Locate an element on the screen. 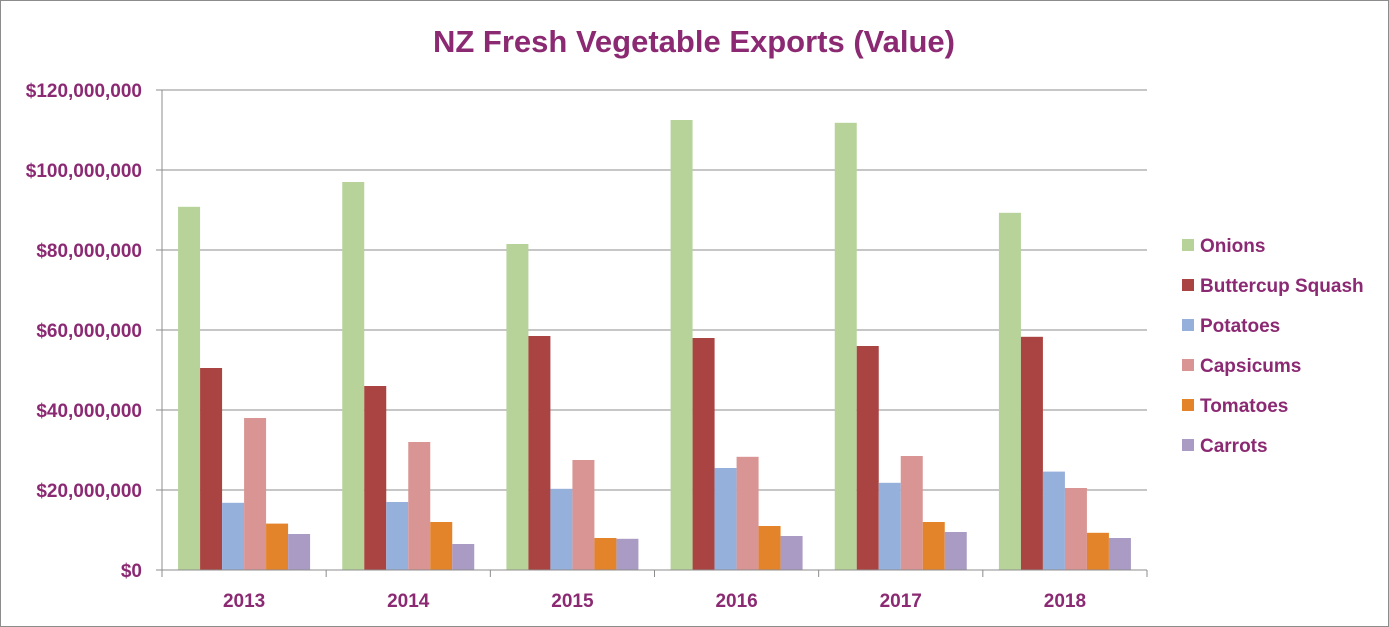 The width and height of the screenshot is (1389, 627). bar-capsicums-2013 is located at coordinates (255, 494).